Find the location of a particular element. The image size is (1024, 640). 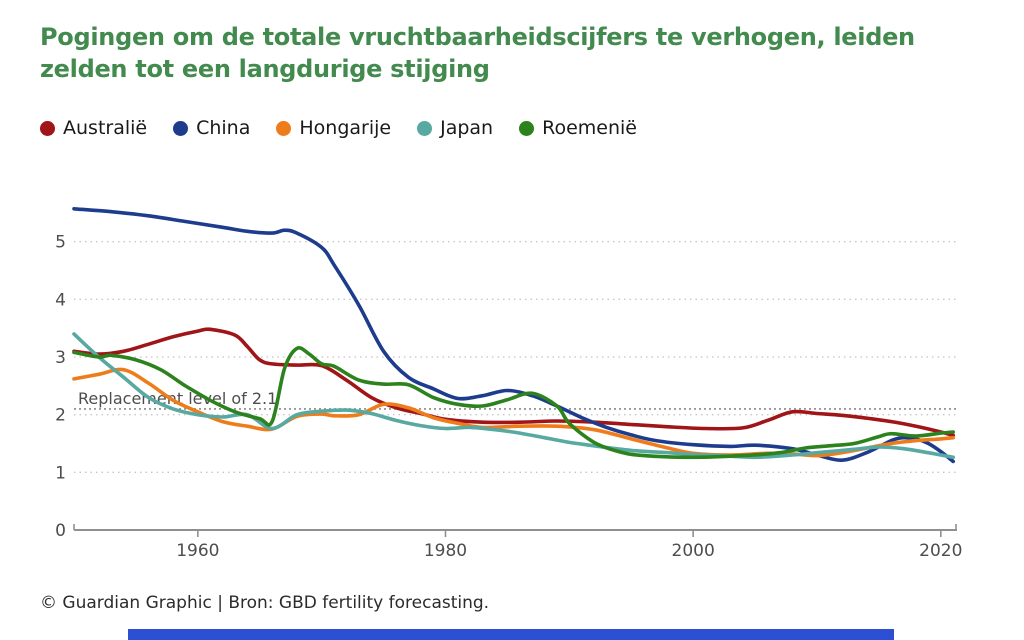

replacement-level-annotation: Replacement level of 2.1 is located at coordinates (177, 398).